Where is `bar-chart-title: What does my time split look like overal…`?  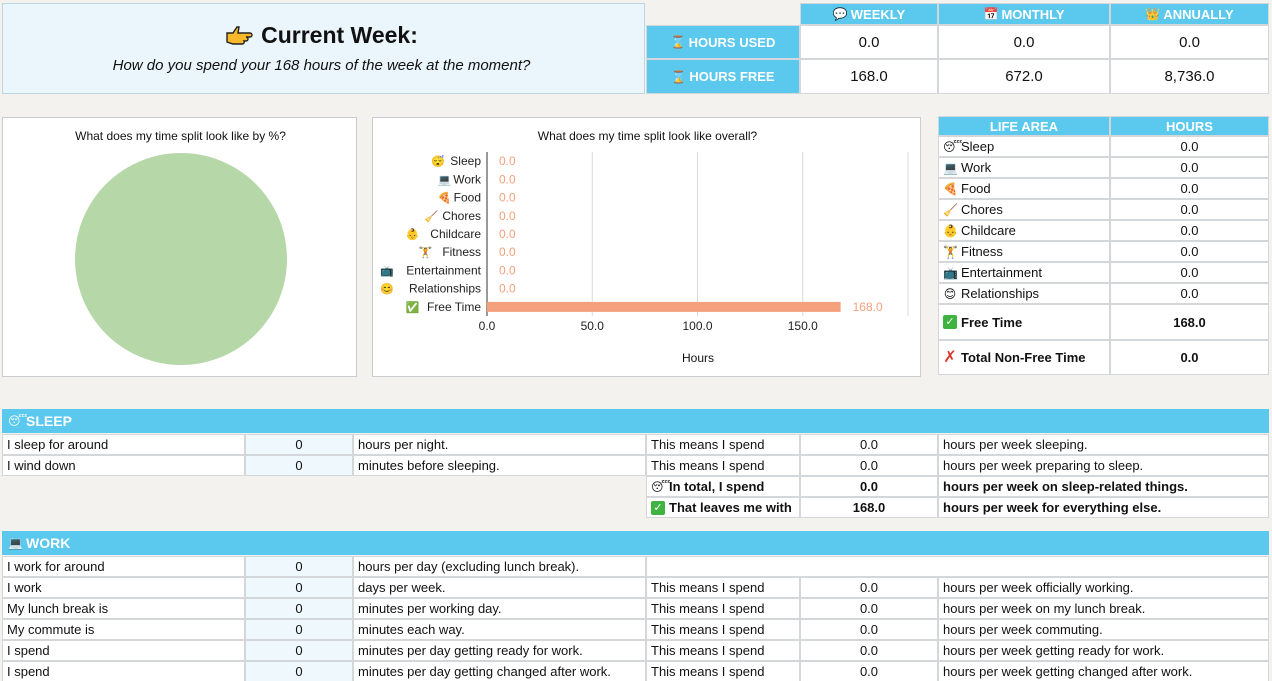
bar-chart-title: What does my time split look like overal… is located at coordinates (647, 136).